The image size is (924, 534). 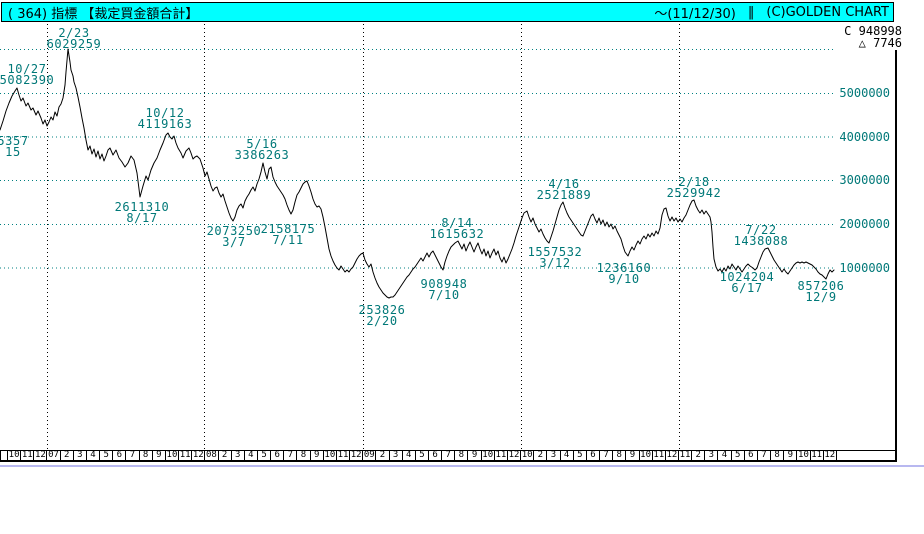 What do you see at coordinates (457, 223) in the screenshot?
I see `annotation-date: 8/14` at bounding box center [457, 223].